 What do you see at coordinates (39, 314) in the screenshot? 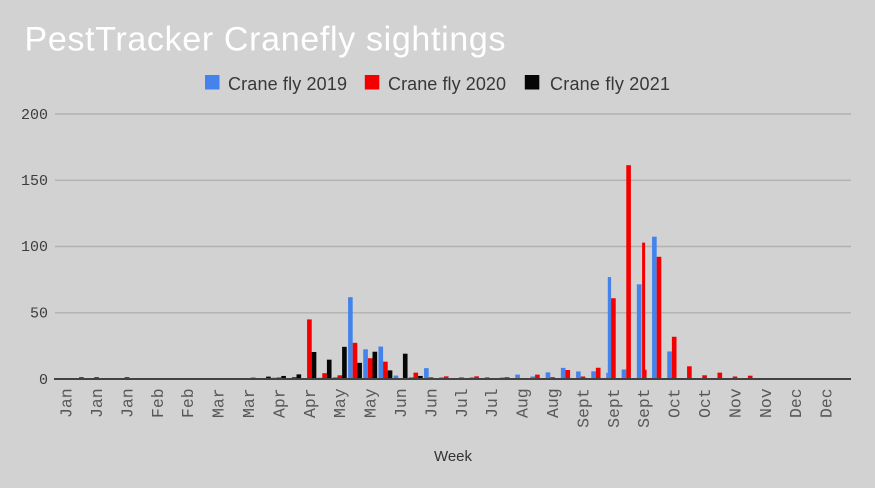
I see `svg-text: 50` at bounding box center [39, 314].